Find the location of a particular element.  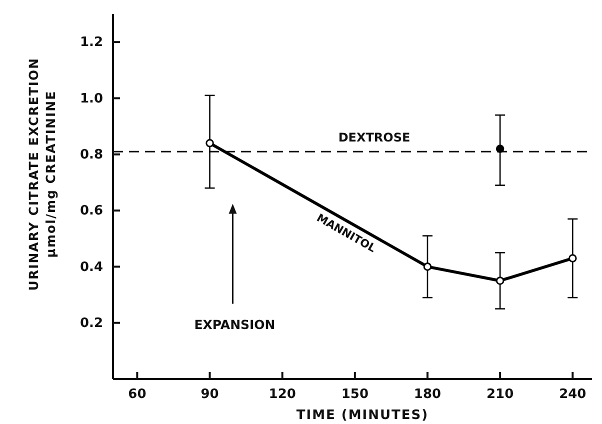

x-tick-label: 60 is located at coordinates (137, 394).